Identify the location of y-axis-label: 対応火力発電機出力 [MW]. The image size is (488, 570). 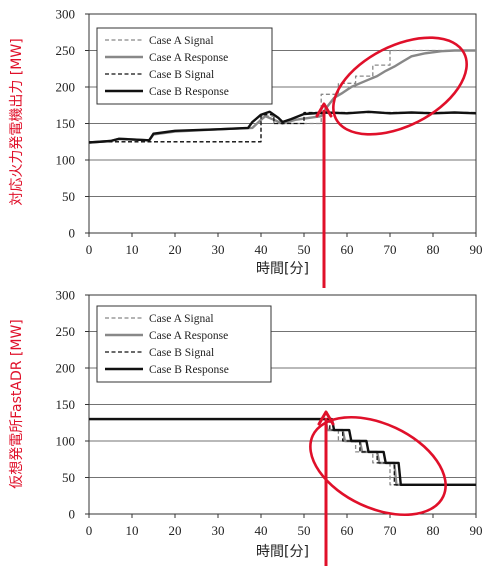
(17, 121).